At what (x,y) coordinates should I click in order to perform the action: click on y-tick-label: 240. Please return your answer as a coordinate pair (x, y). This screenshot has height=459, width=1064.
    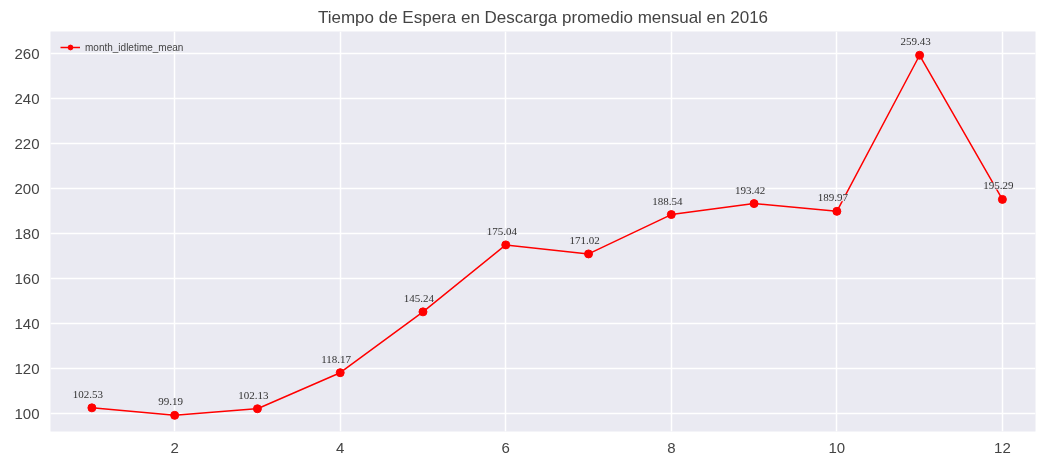
    Looking at the image, I should click on (27, 98).